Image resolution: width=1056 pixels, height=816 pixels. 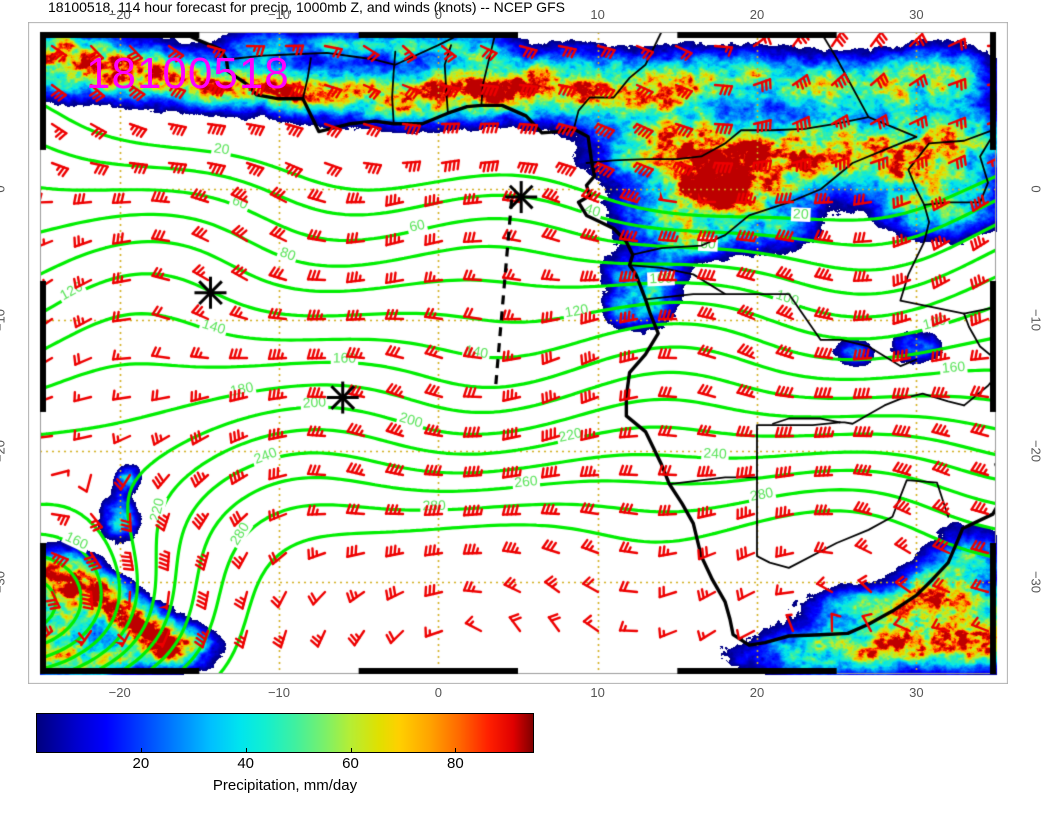 What do you see at coordinates (246, 763) in the screenshot?
I see `colorbar-tick-label-40: 40` at bounding box center [246, 763].